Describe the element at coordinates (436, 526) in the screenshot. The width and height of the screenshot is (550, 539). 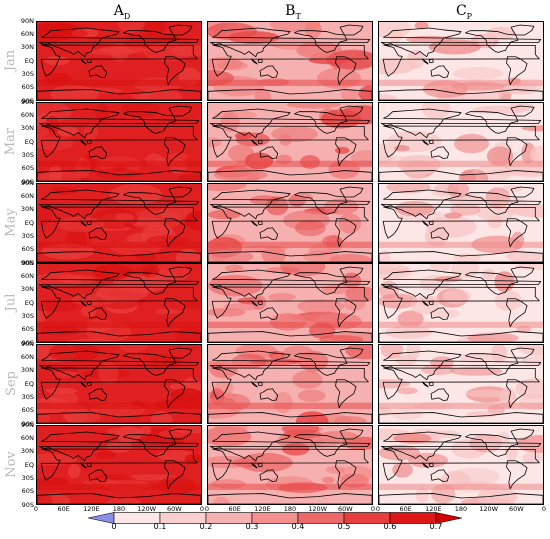
I see `colorbar-label: 0.7` at that location.